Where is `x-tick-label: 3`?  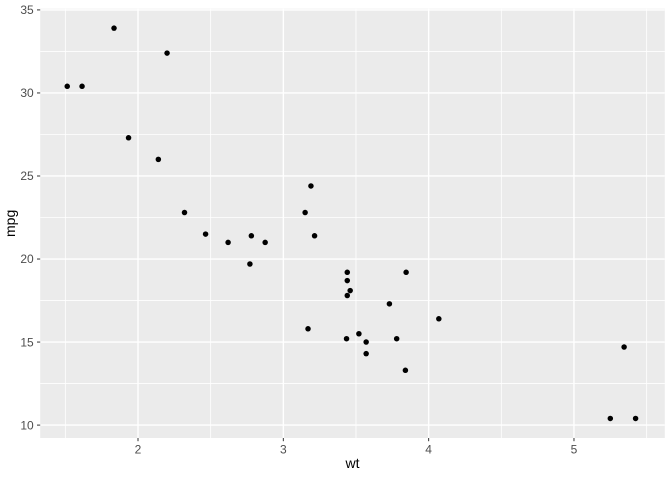
x-tick-label: 3 is located at coordinates (283, 450).